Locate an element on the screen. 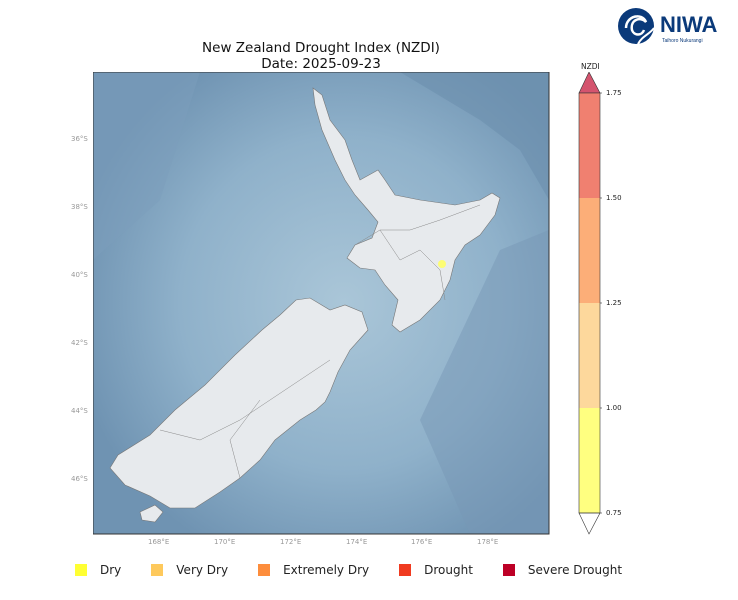  colorbar-tick: 1.50 is located at coordinates (614, 198).